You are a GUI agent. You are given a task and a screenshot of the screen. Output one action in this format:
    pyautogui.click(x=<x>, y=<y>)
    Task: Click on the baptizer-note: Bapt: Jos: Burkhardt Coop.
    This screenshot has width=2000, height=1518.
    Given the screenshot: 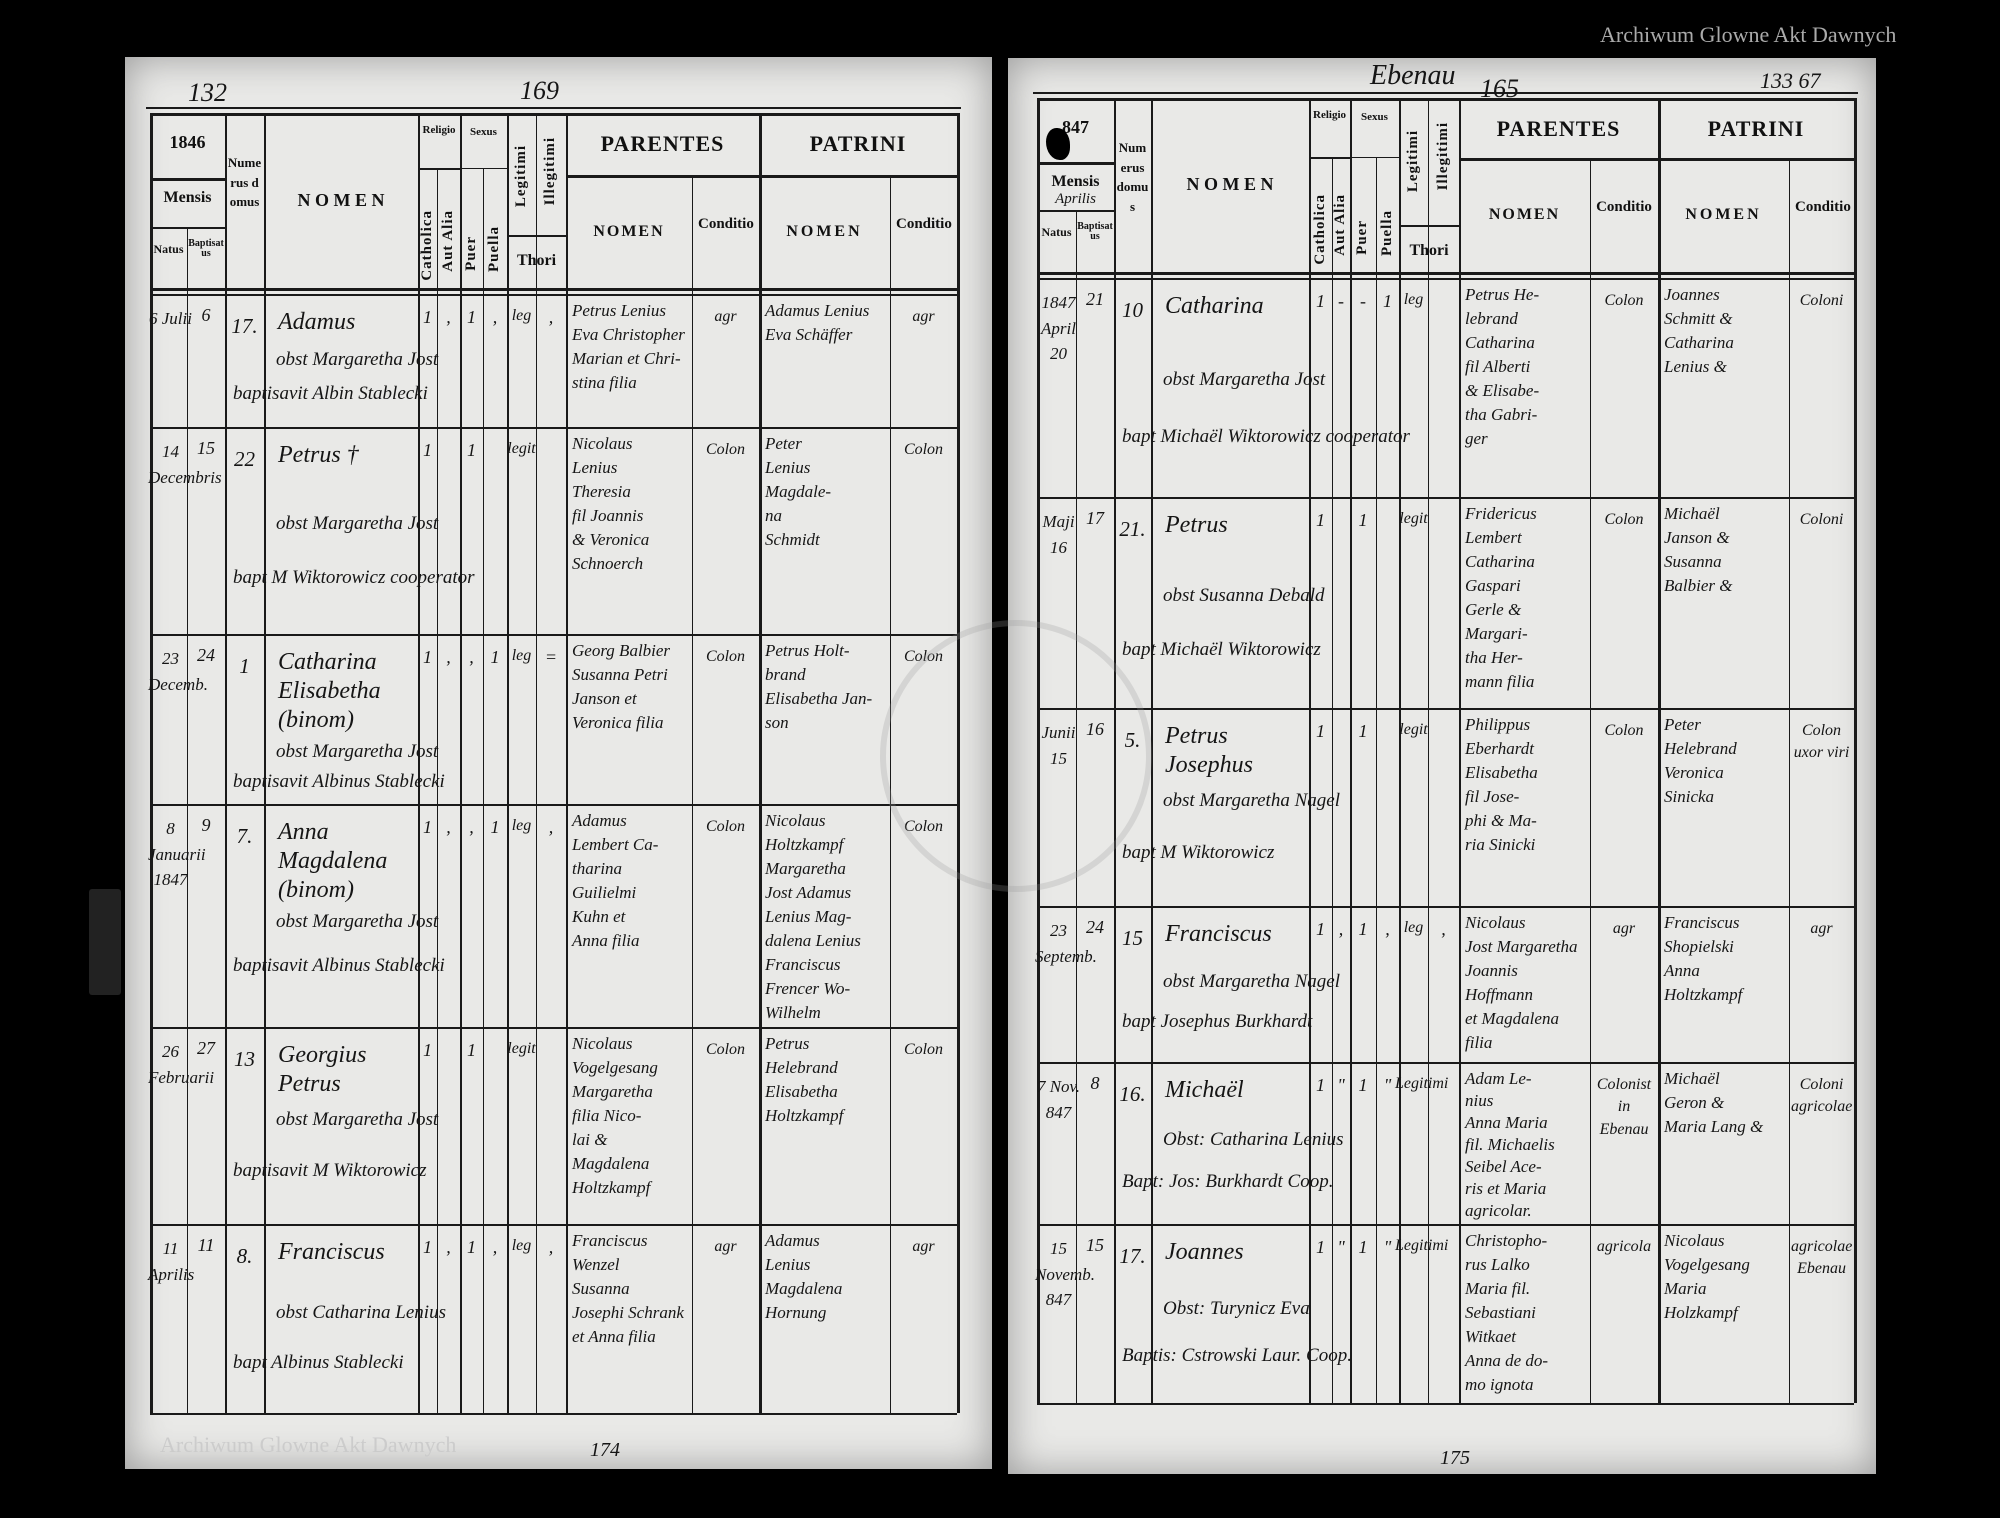 What is the action you would take?
    pyautogui.click(x=1228, y=1181)
    